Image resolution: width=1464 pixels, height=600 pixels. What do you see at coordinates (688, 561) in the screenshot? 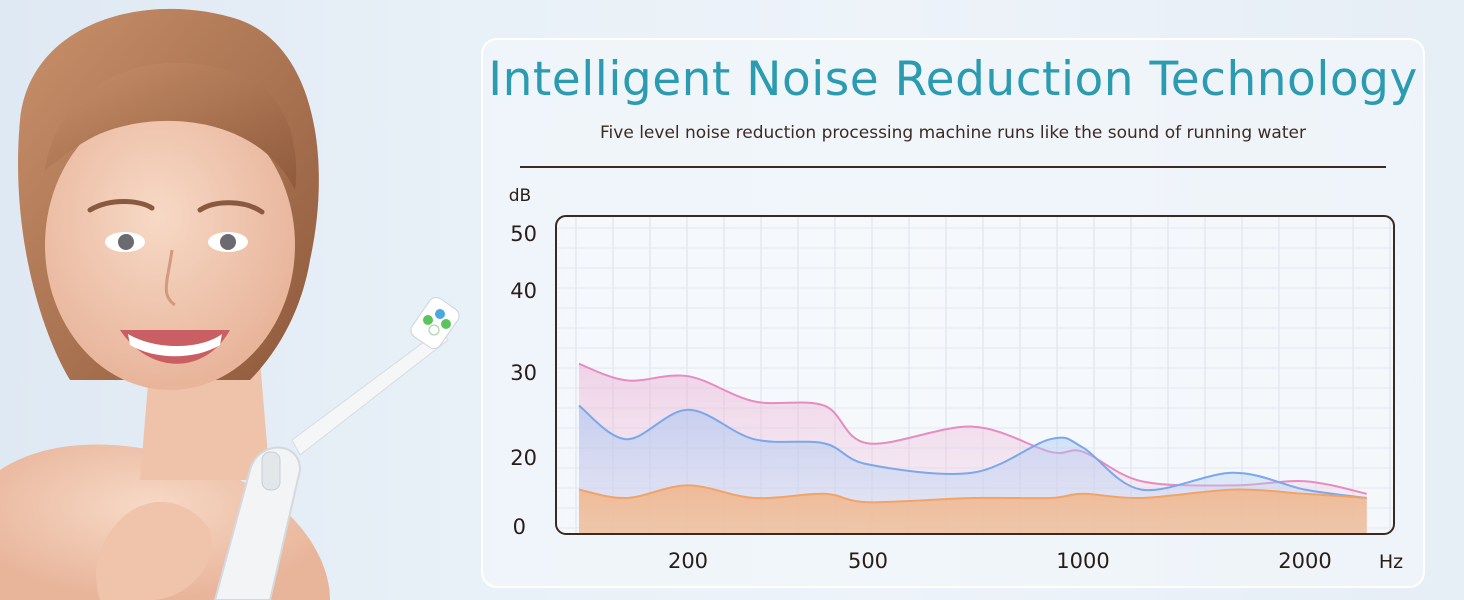
I see `x-tick-label: 200` at bounding box center [688, 561].